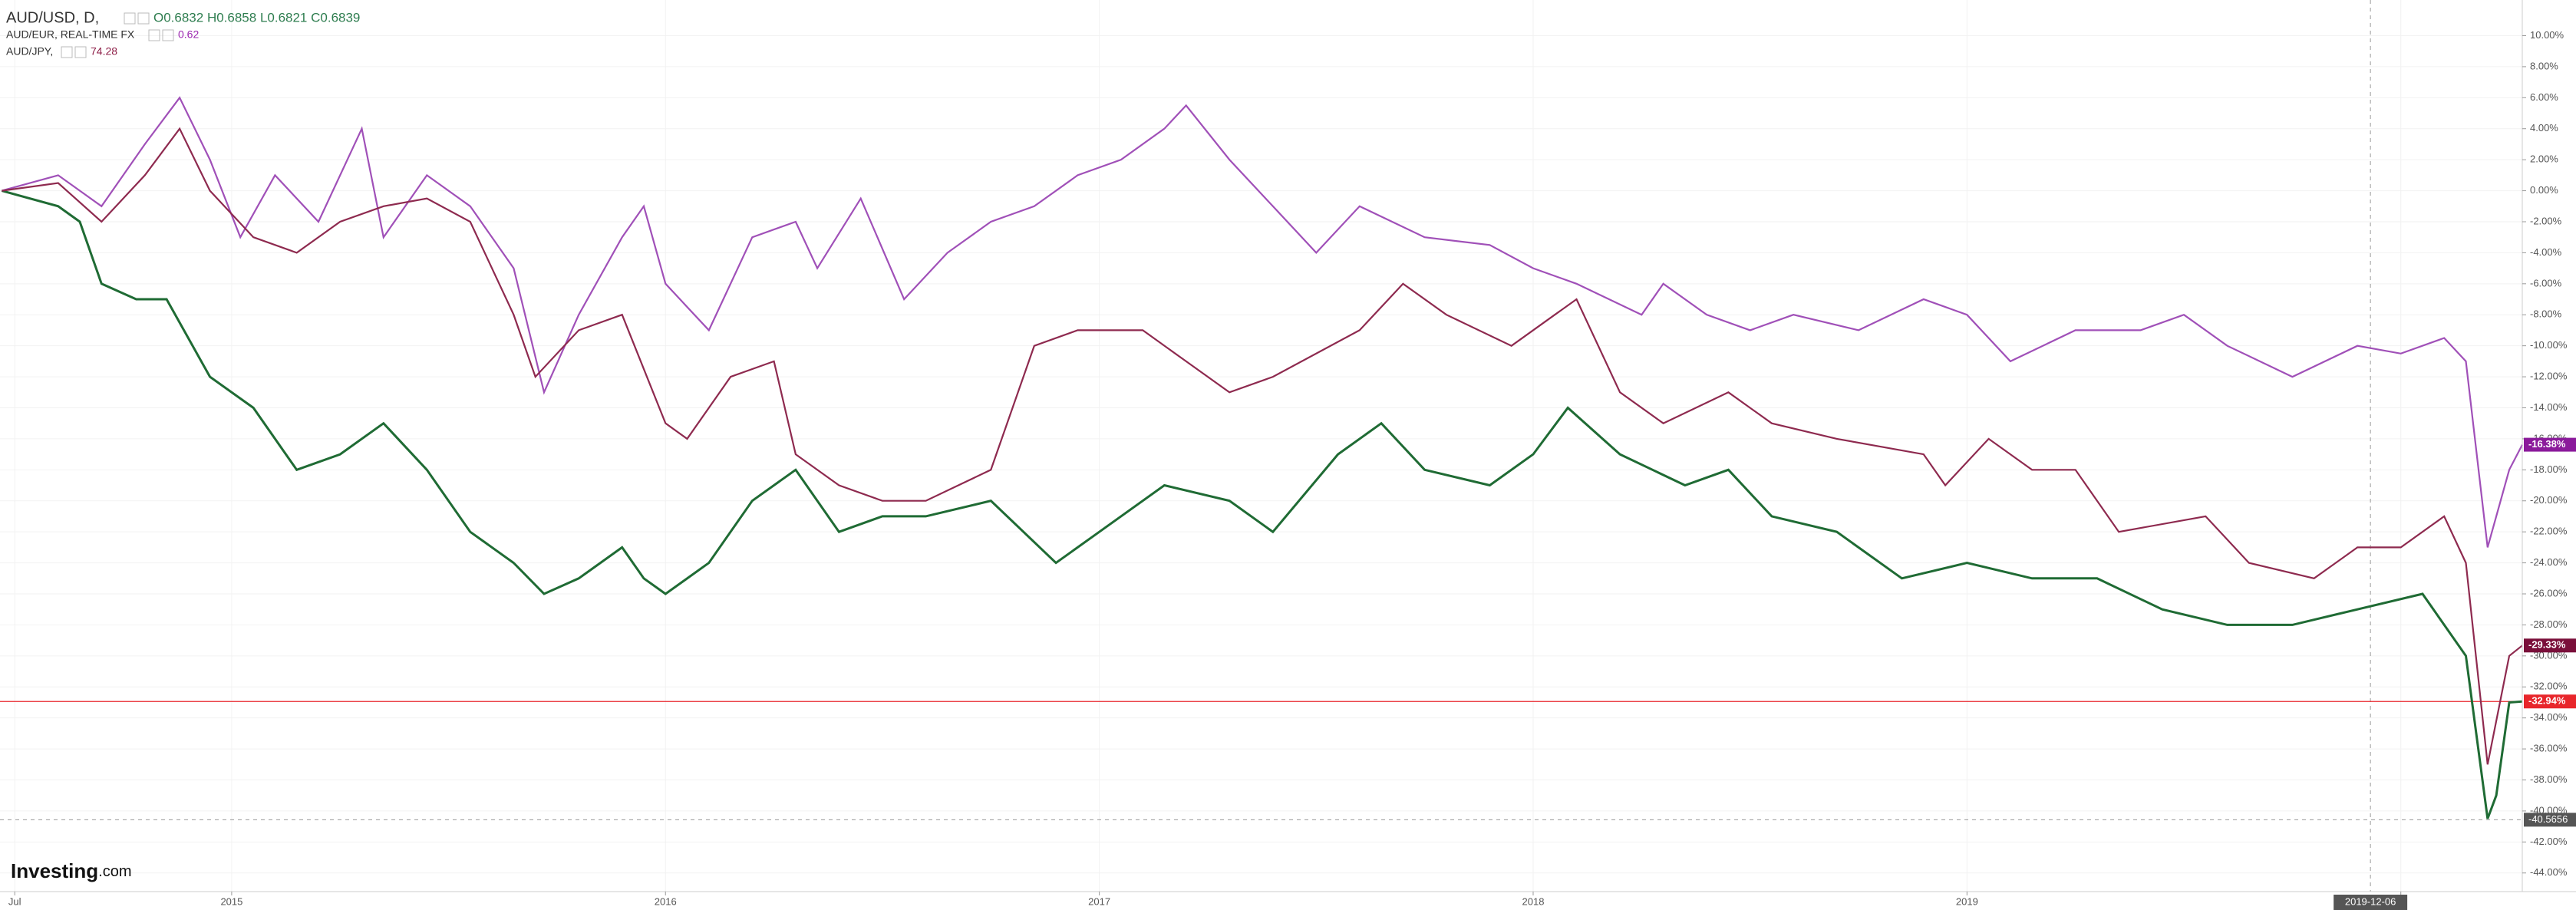  I want to click on y-tick-label: -14.00%, so click(2549, 407).